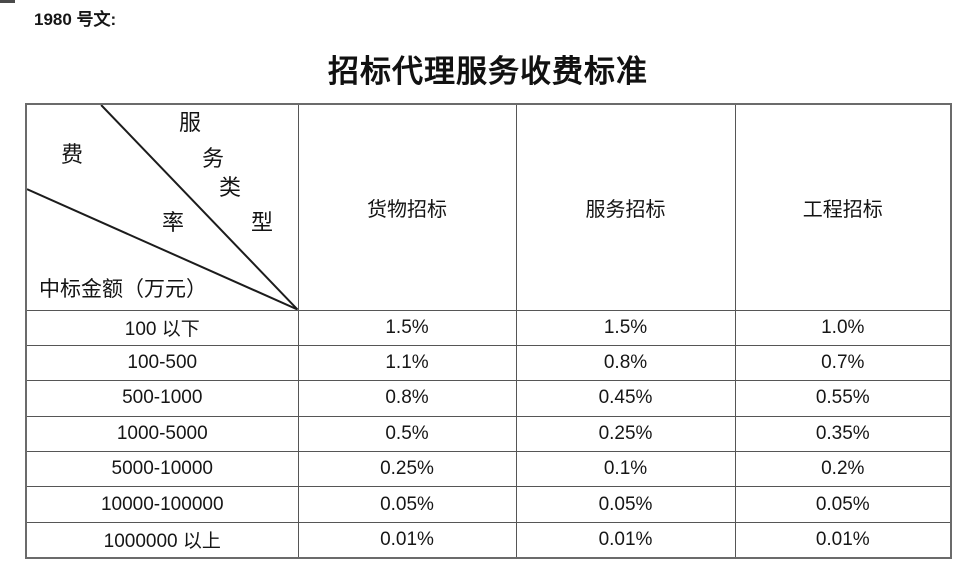 The height and width of the screenshot is (581, 976). Describe the element at coordinates (625, 469) in the screenshot. I see `fee-value-cell: 0.1%` at that location.